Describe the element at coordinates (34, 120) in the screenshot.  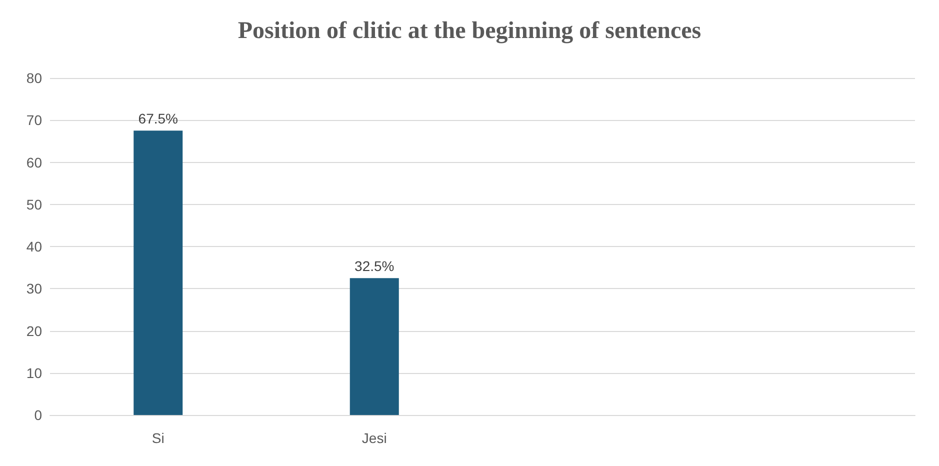
I see `y-tick-label: 70` at that location.